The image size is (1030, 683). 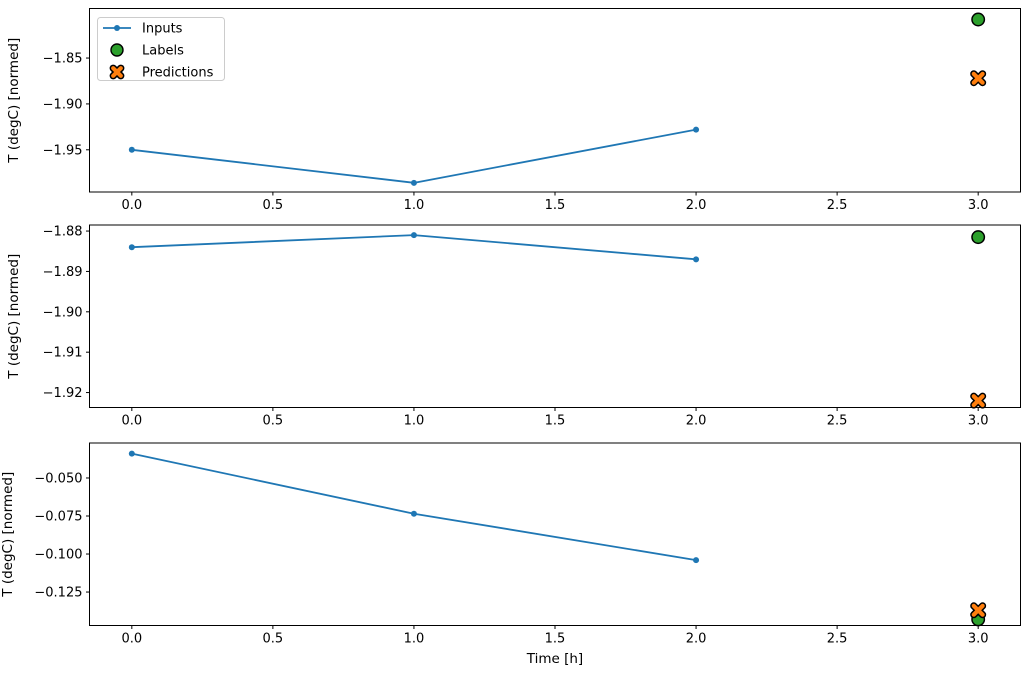 What do you see at coordinates (58, 517) in the screenshot?
I see `y-tick-label: −0.075` at bounding box center [58, 517].